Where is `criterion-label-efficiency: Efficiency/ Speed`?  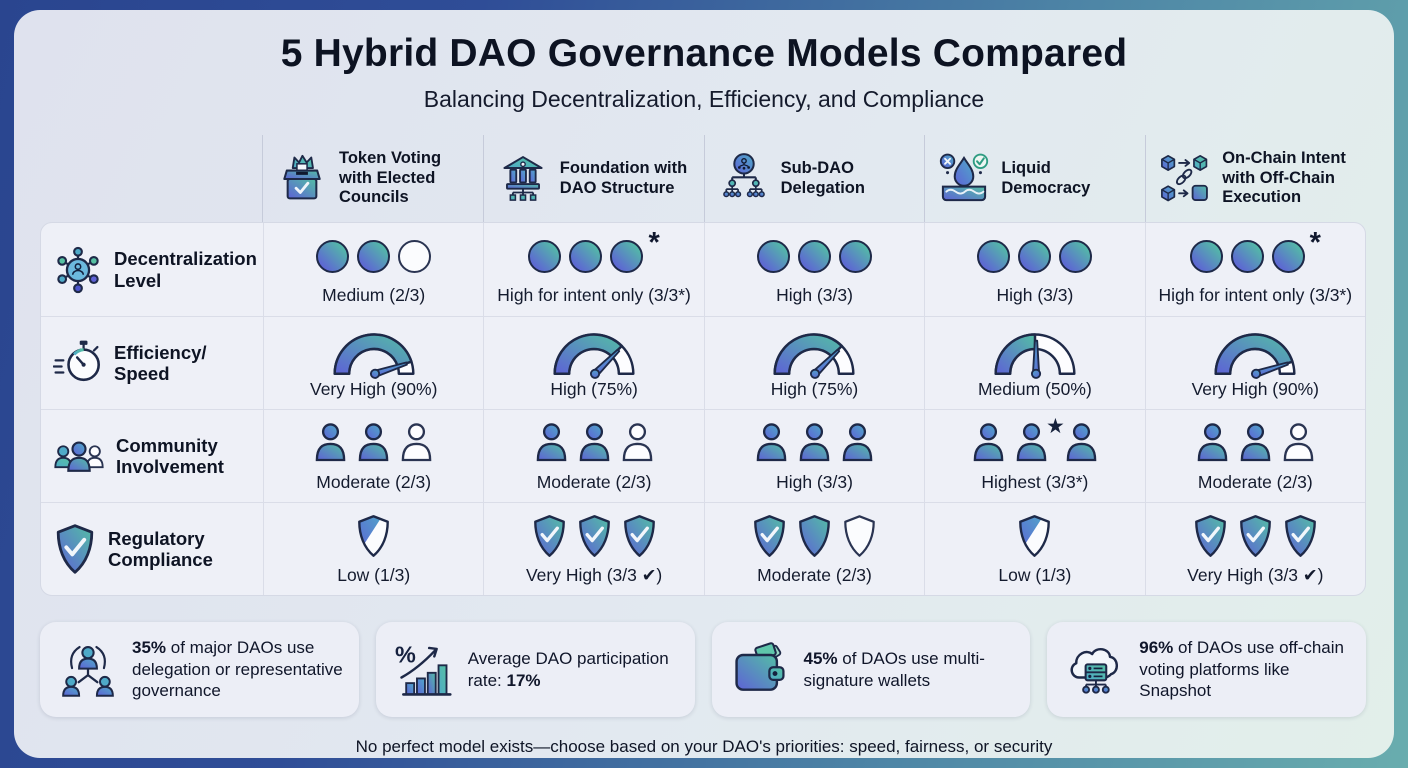
criterion-label-efficiency: Efficiency/ Speed is located at coordinates (152, 362).